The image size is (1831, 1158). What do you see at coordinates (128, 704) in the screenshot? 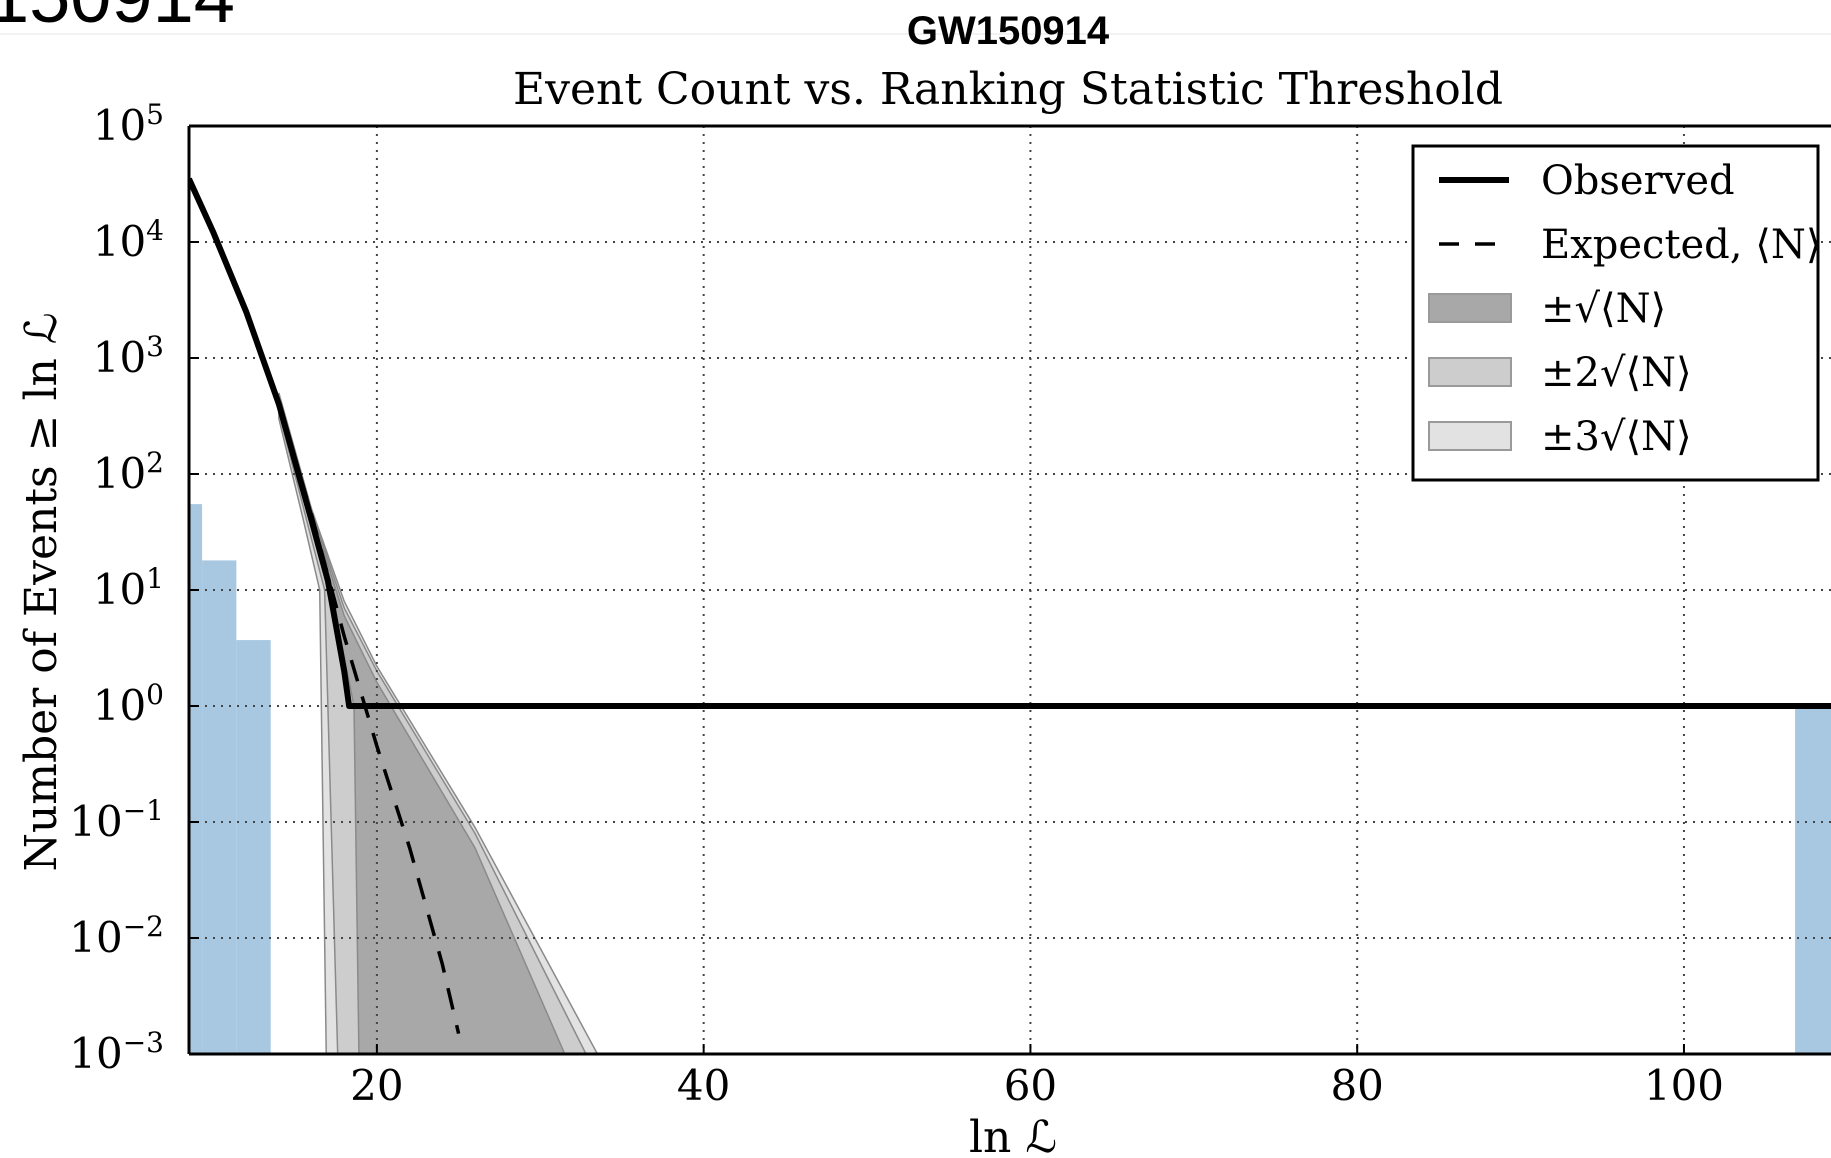
I see `y-tick-label: 10⁰` at bounding box center [128, 704].